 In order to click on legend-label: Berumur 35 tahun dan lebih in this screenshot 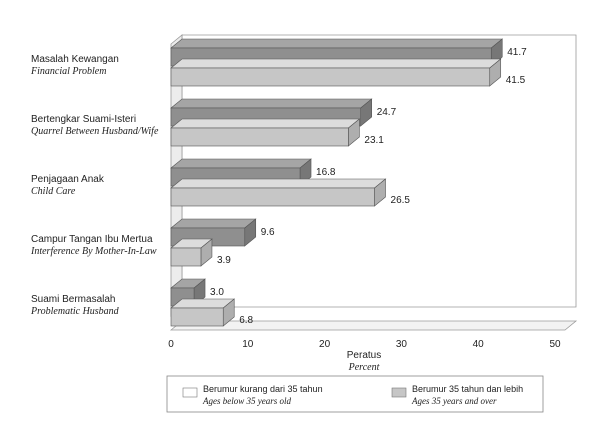, I will do `click(467, 389)`.